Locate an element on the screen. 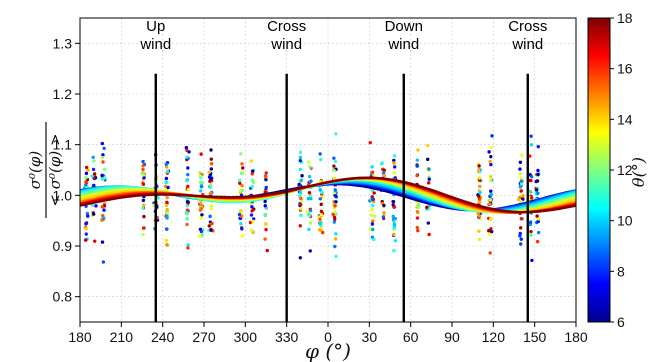  fit-curve is located at coordinates (328, 195).